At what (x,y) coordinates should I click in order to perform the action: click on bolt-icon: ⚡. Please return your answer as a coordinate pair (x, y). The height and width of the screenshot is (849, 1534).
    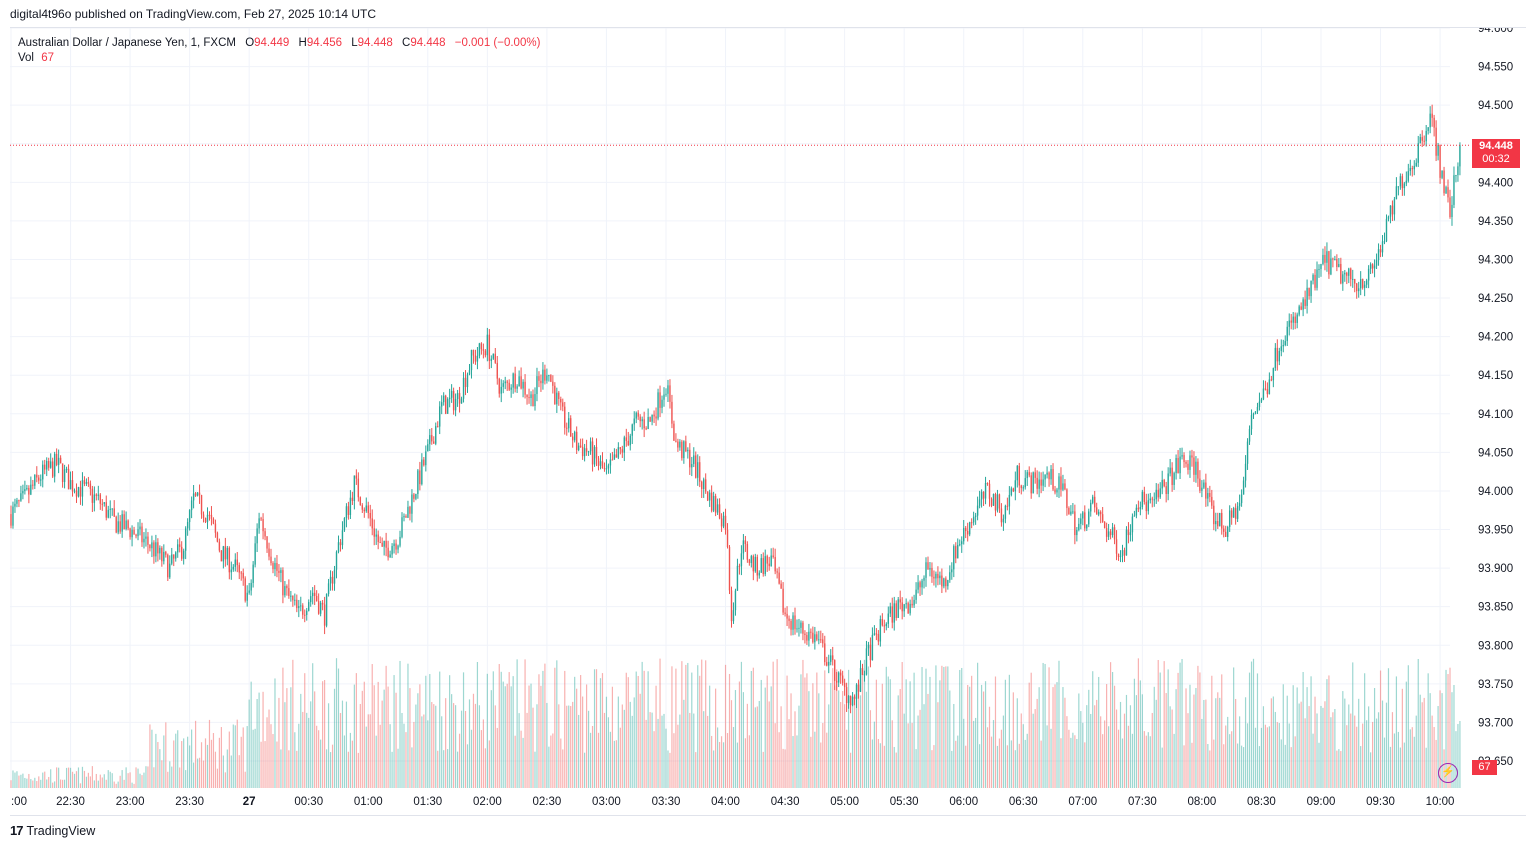
    Looking at the image, I should click on (1448, 773).